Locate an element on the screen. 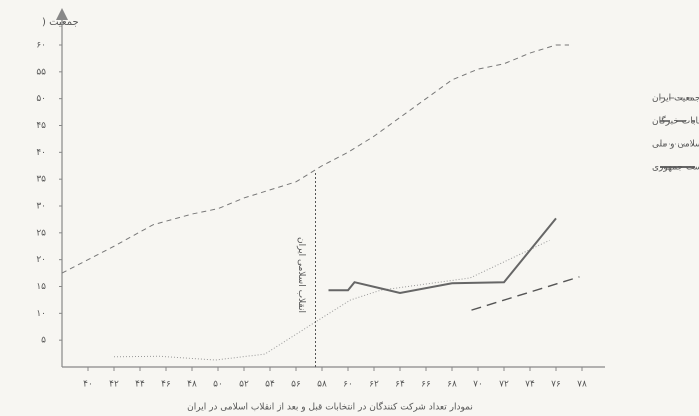 The height and width of the screenshot is (416, 699). y-tick-label: ۱۰ is located at coordinates (41, 314).